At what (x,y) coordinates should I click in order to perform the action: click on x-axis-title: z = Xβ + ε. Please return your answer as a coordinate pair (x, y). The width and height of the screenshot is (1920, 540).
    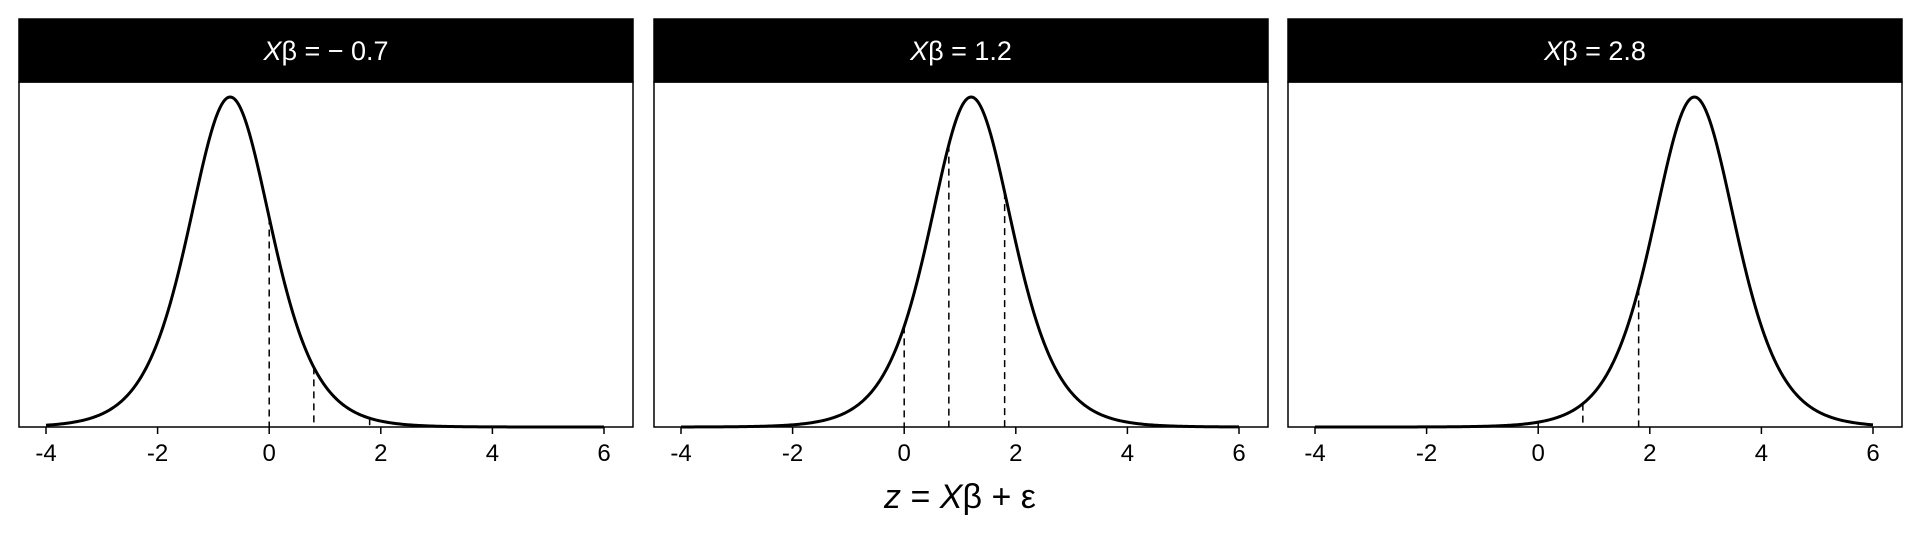
    Looking at the image, I should click on (959, 497).